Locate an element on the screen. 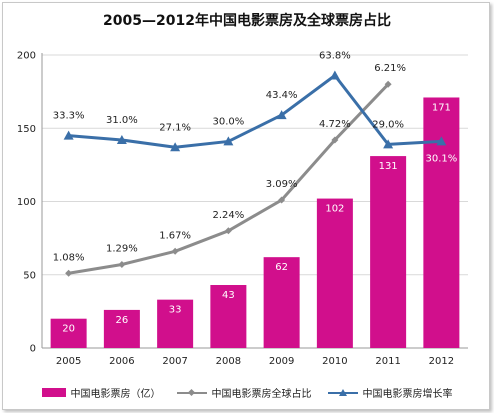 This screenshot has height=413, width=494. growth-data-label: 27.1% is located at coordinates (175, 127).